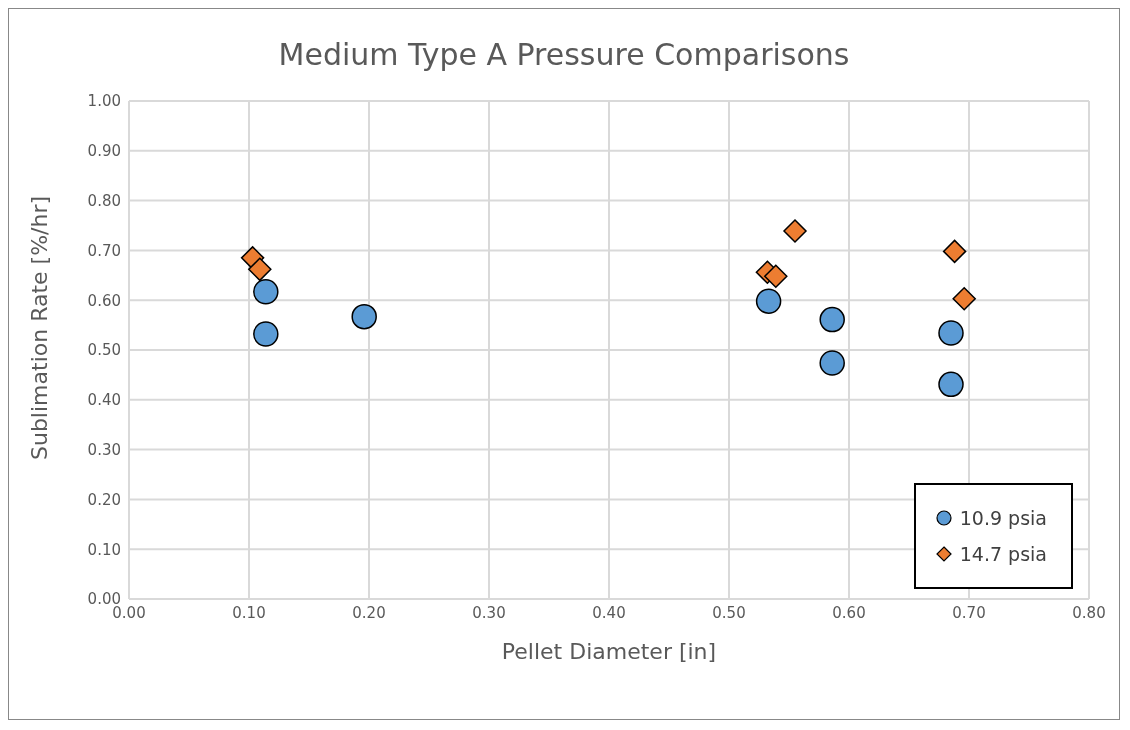 The height and width of the screenshot is (730, 1130). Describe the element at coordinates (369, 612) in the screenshot. I see `x-tick-label: 0.20` at that location.